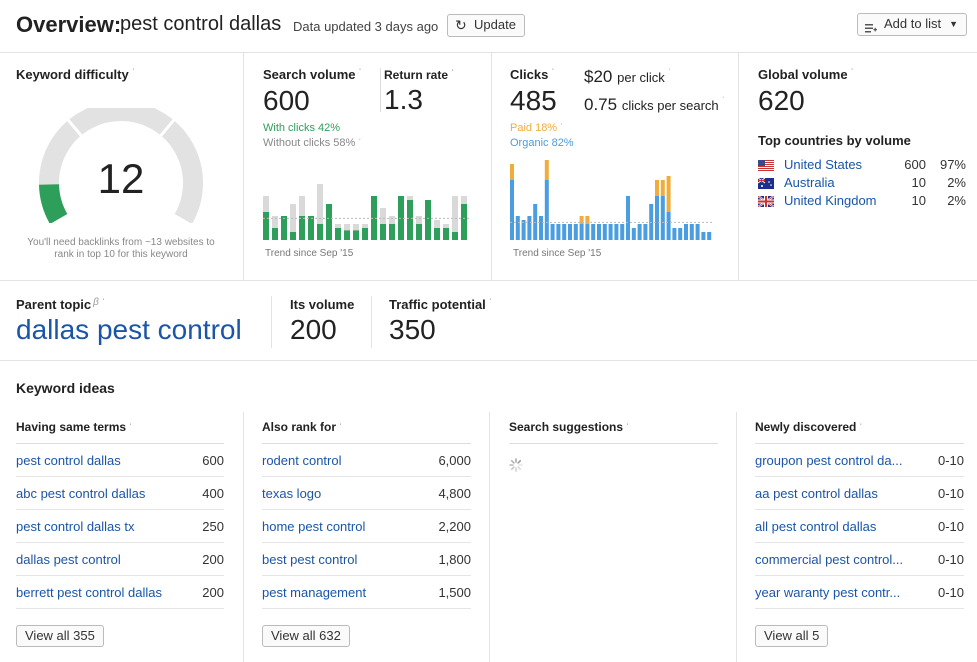 This screenshot has height=662, width=977. Describe the element at coordinates (953, 24) in the screenshot. I see `caret-down-icon: ▼` at that location.